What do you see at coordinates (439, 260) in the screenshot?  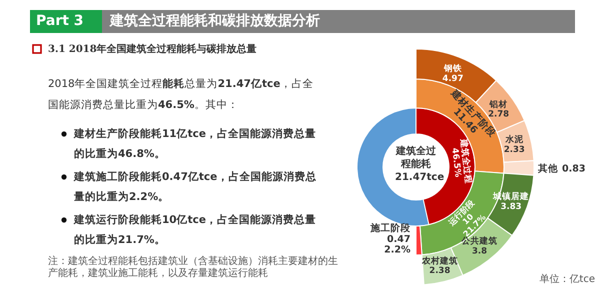 I see `series-label: 农村建筑` at bounding box center [439, 260].